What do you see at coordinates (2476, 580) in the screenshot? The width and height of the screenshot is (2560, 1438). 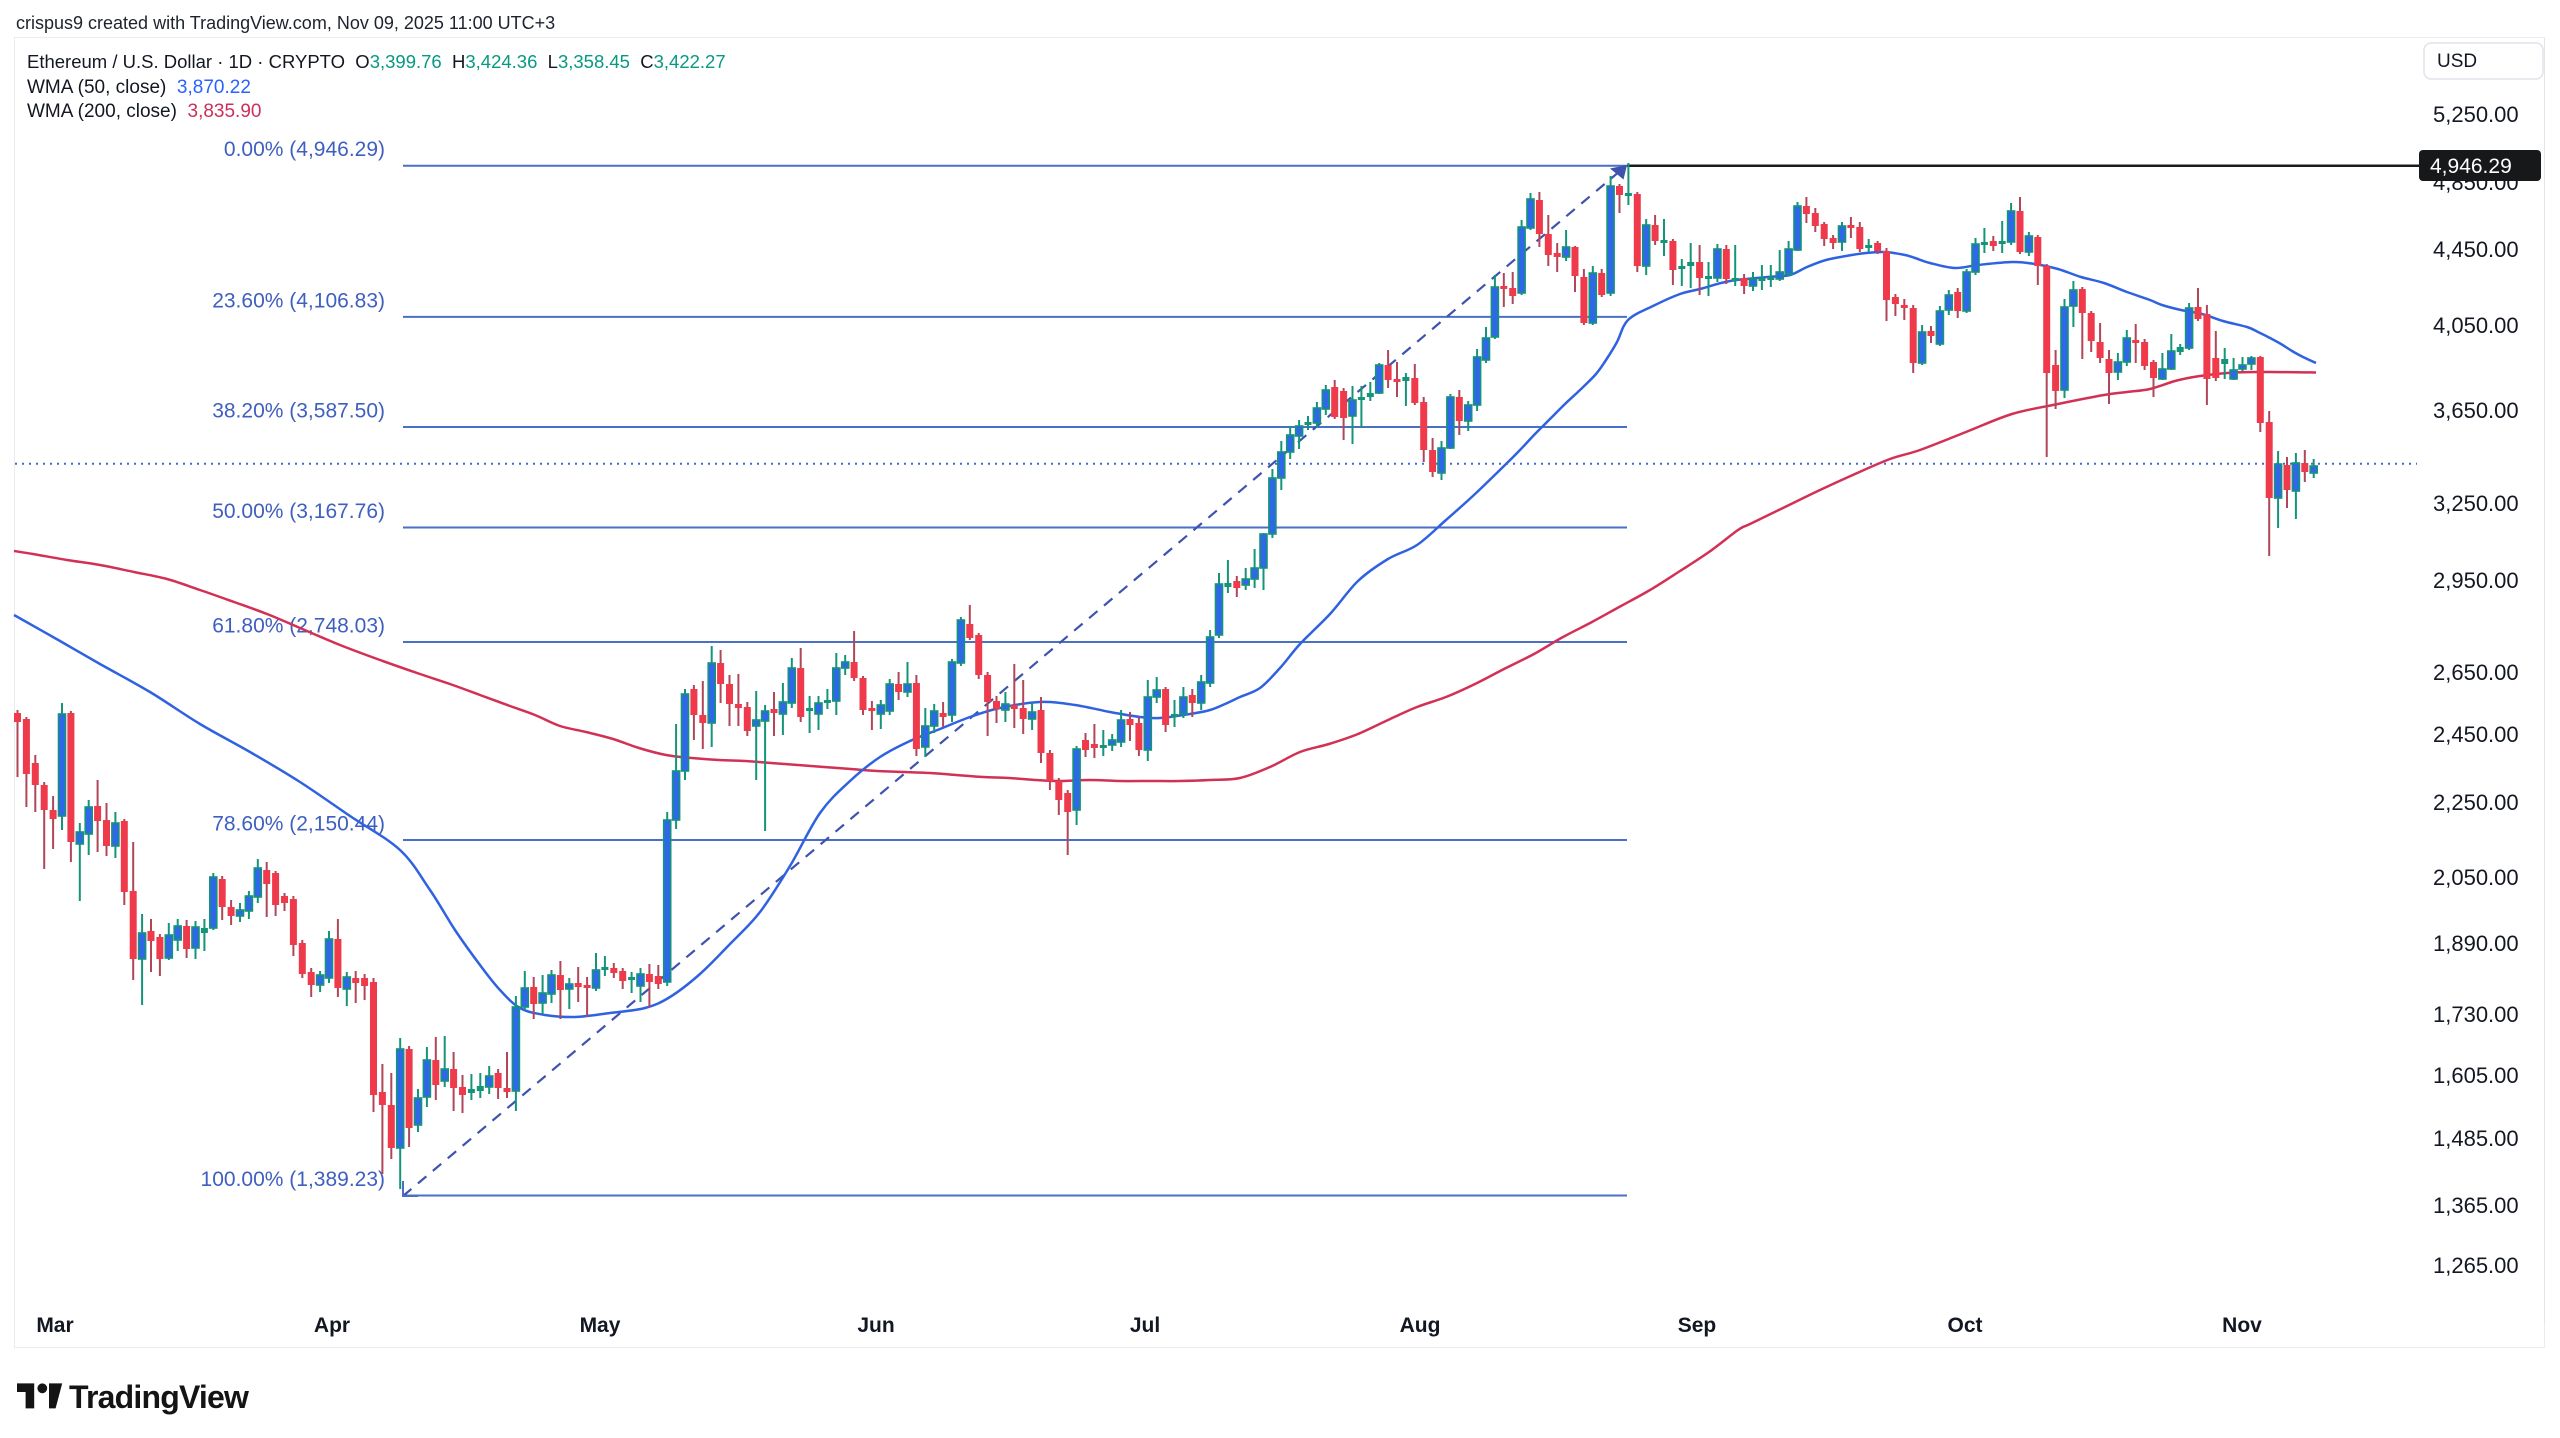 I see `svg-text: 2,950.00` at bounding box center [2476, 580].